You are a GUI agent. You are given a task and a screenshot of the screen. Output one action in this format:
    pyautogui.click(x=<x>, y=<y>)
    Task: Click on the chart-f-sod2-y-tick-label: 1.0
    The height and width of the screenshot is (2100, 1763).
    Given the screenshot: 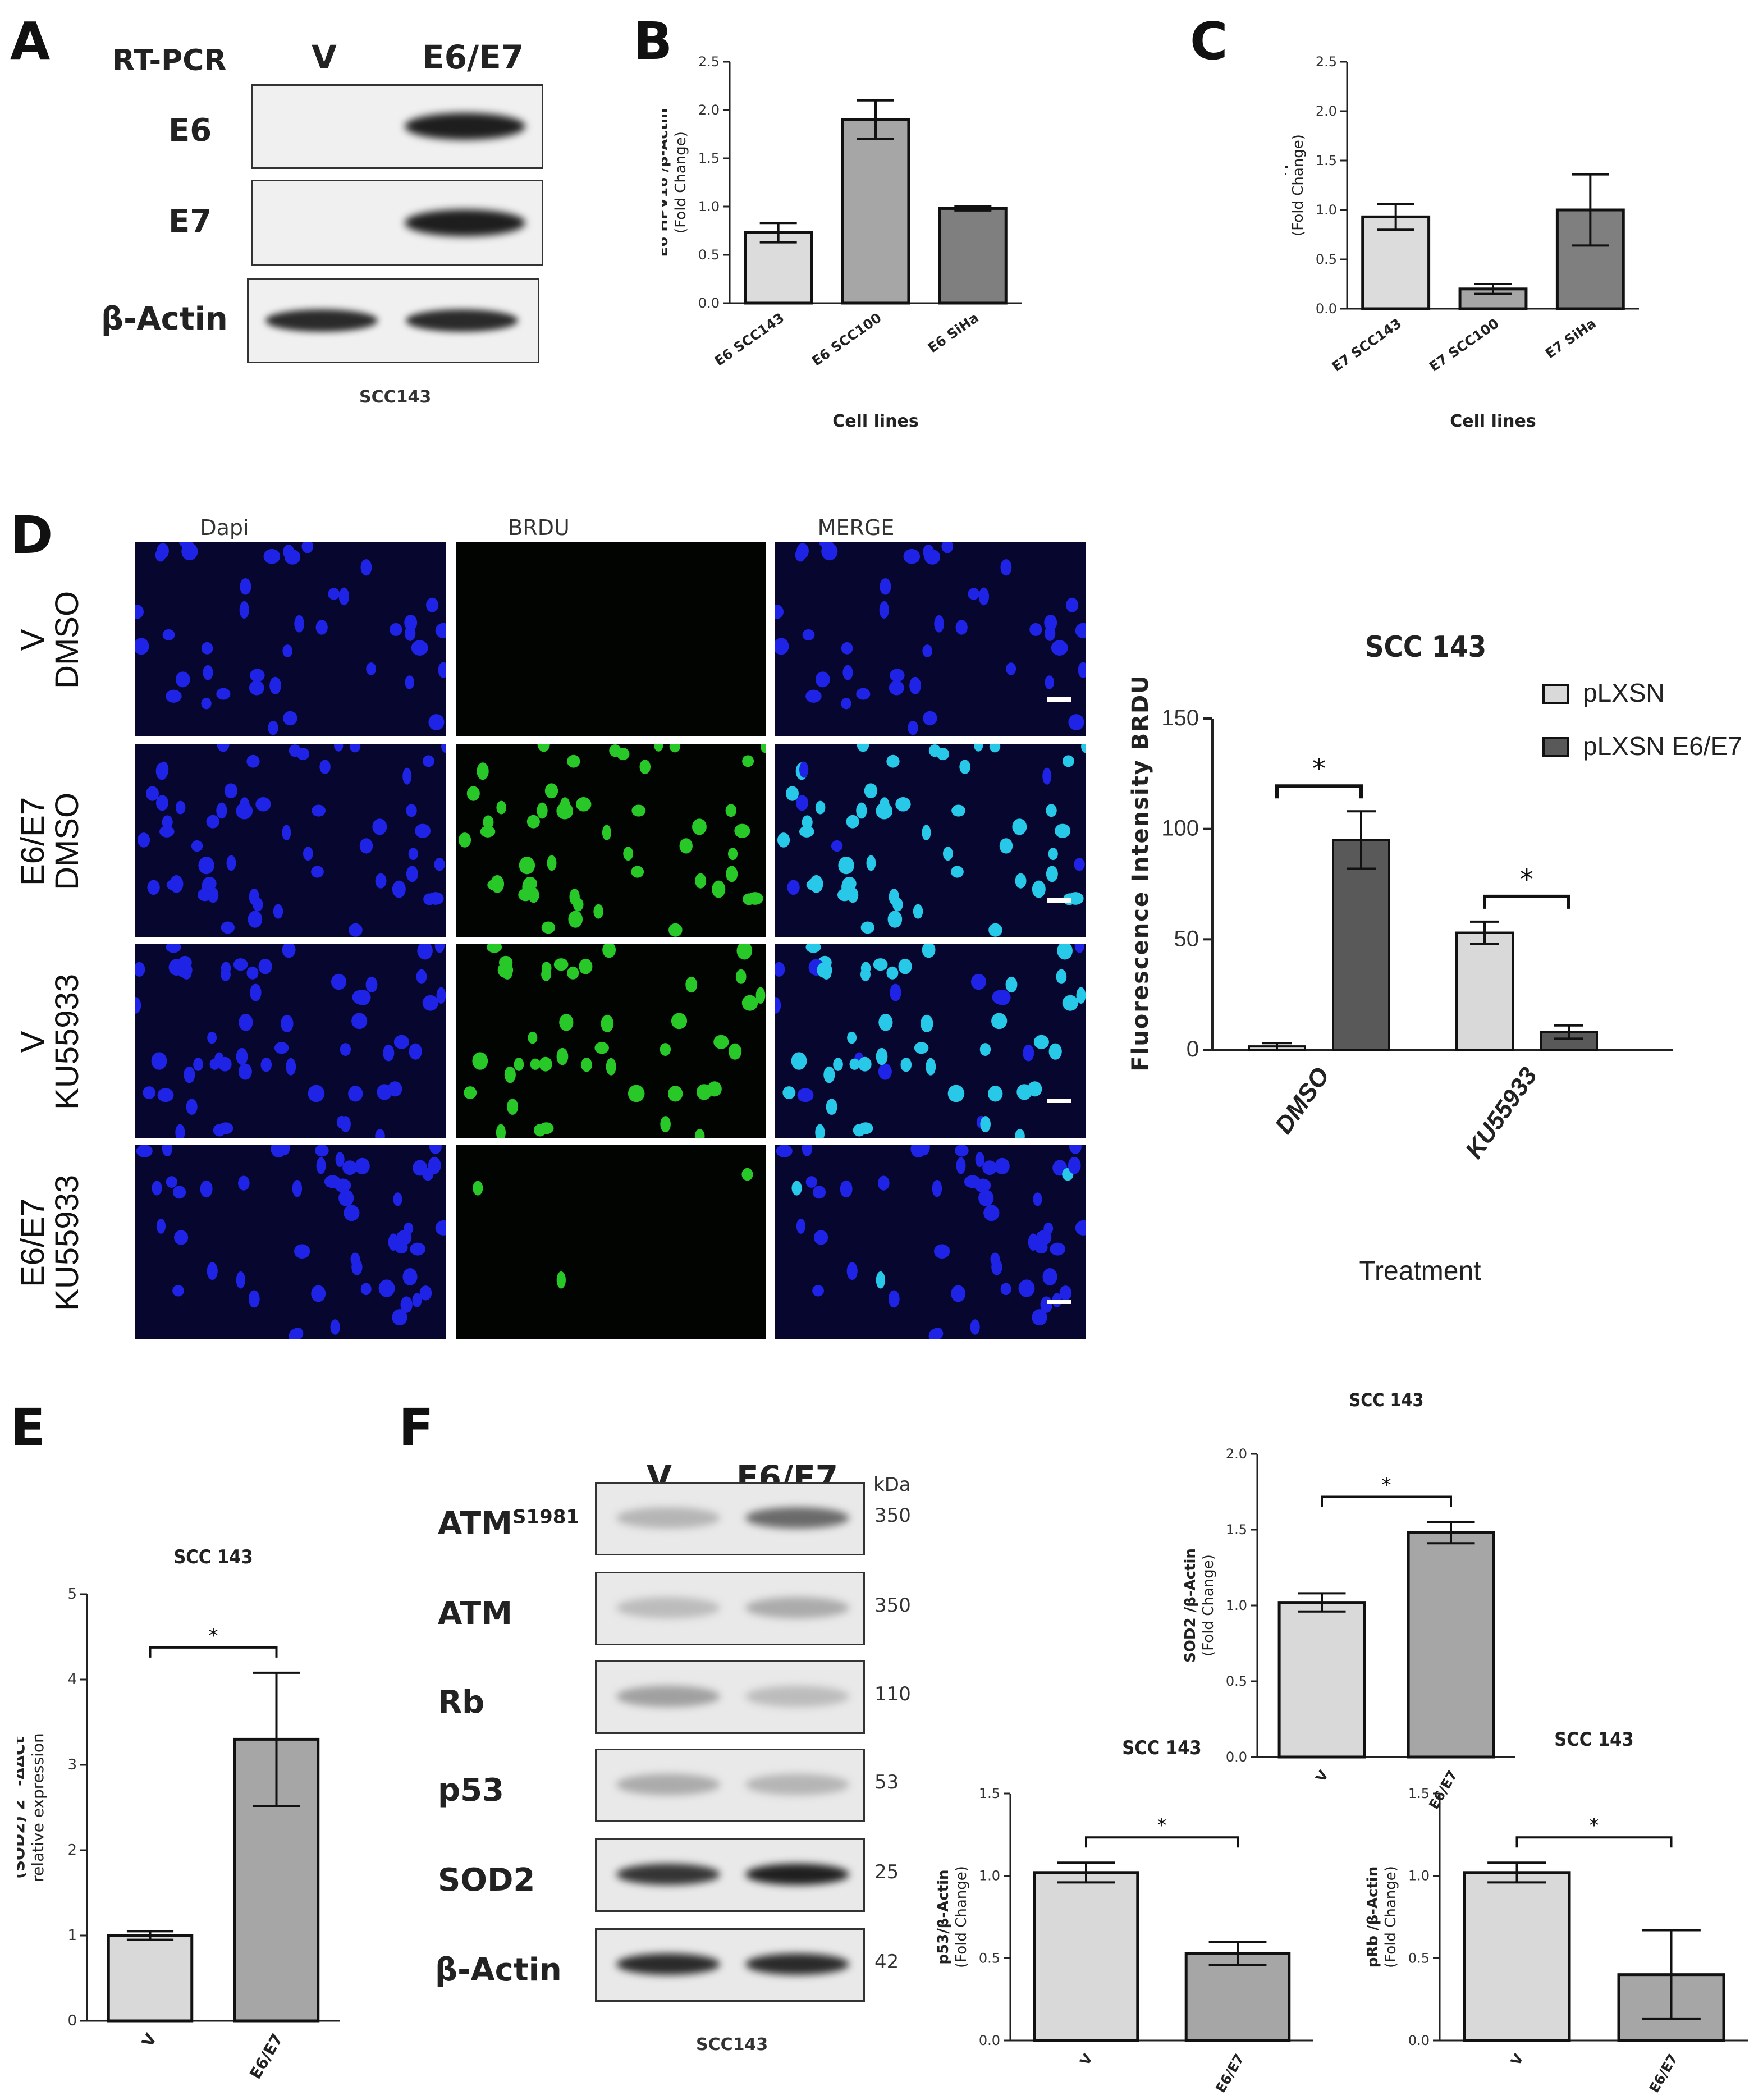 What is the action you would take?
    pyautogui.click(x=1236, y=1605)
    